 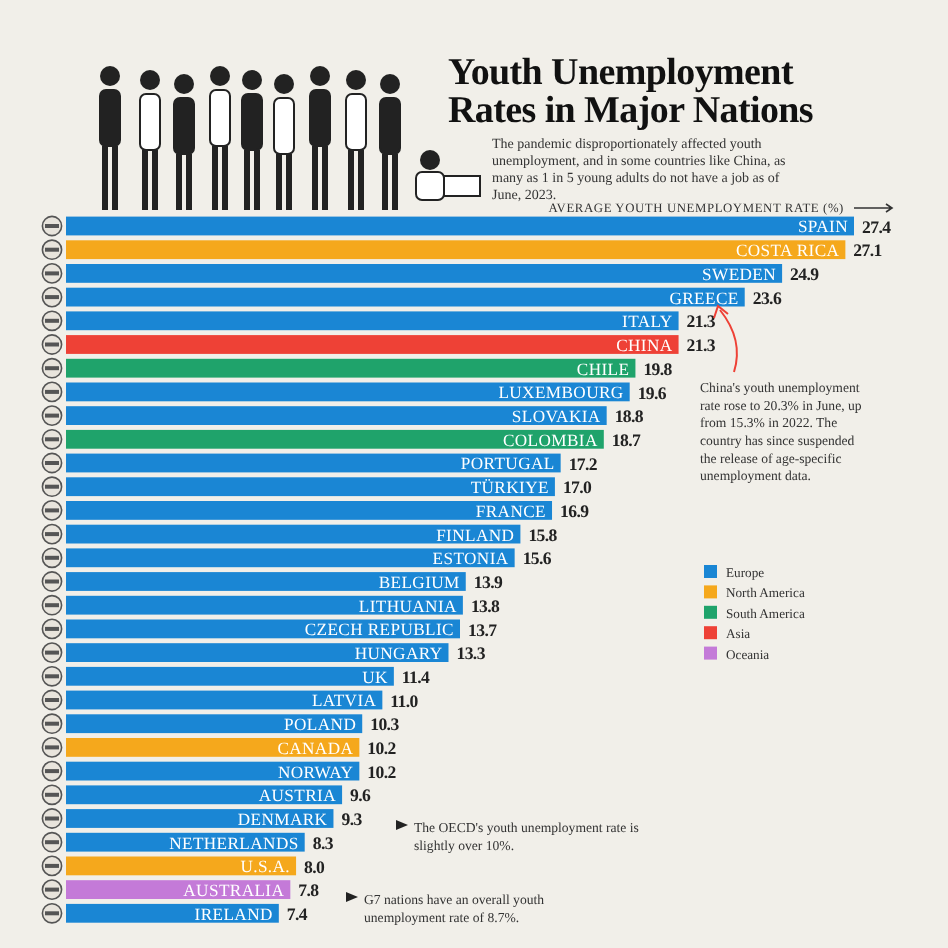 What do you see at coordinates (583, 463) in the screenshot?
I see `data-label: 17.2` at bounding box center [583, 463].